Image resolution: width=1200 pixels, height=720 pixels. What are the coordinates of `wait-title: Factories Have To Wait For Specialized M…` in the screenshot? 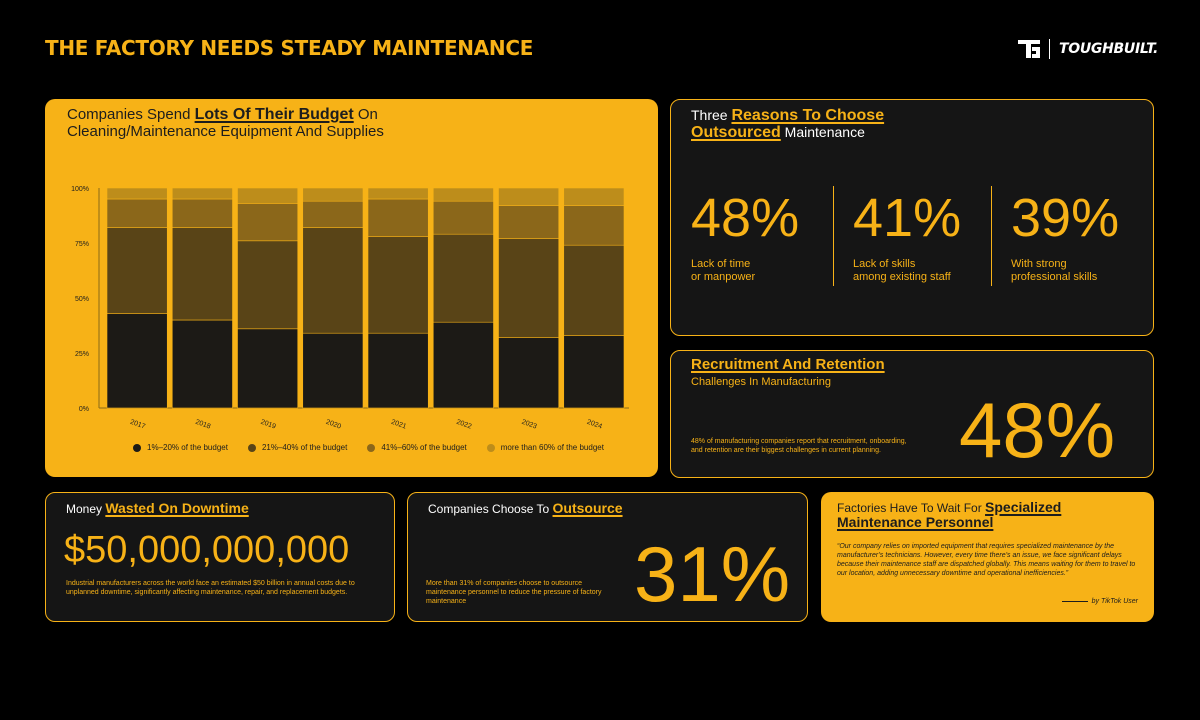 It's located at (949, 515).